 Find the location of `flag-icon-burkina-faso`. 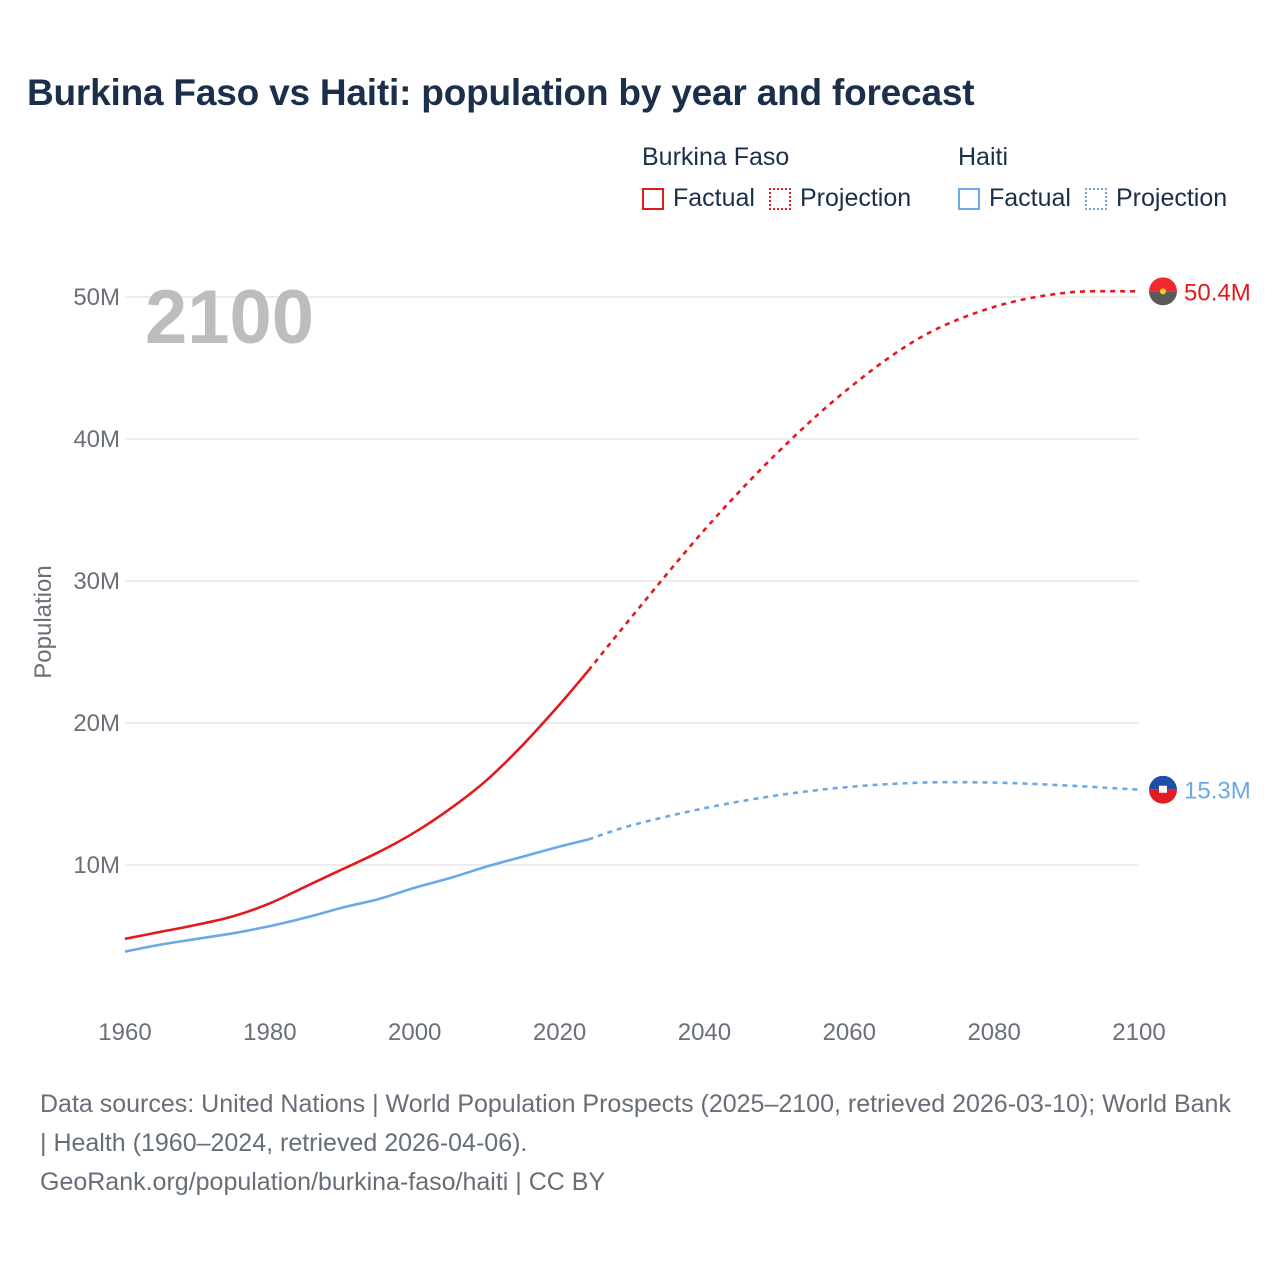

flag-icon-burkina-faso is located at coordinates (1163, 291).